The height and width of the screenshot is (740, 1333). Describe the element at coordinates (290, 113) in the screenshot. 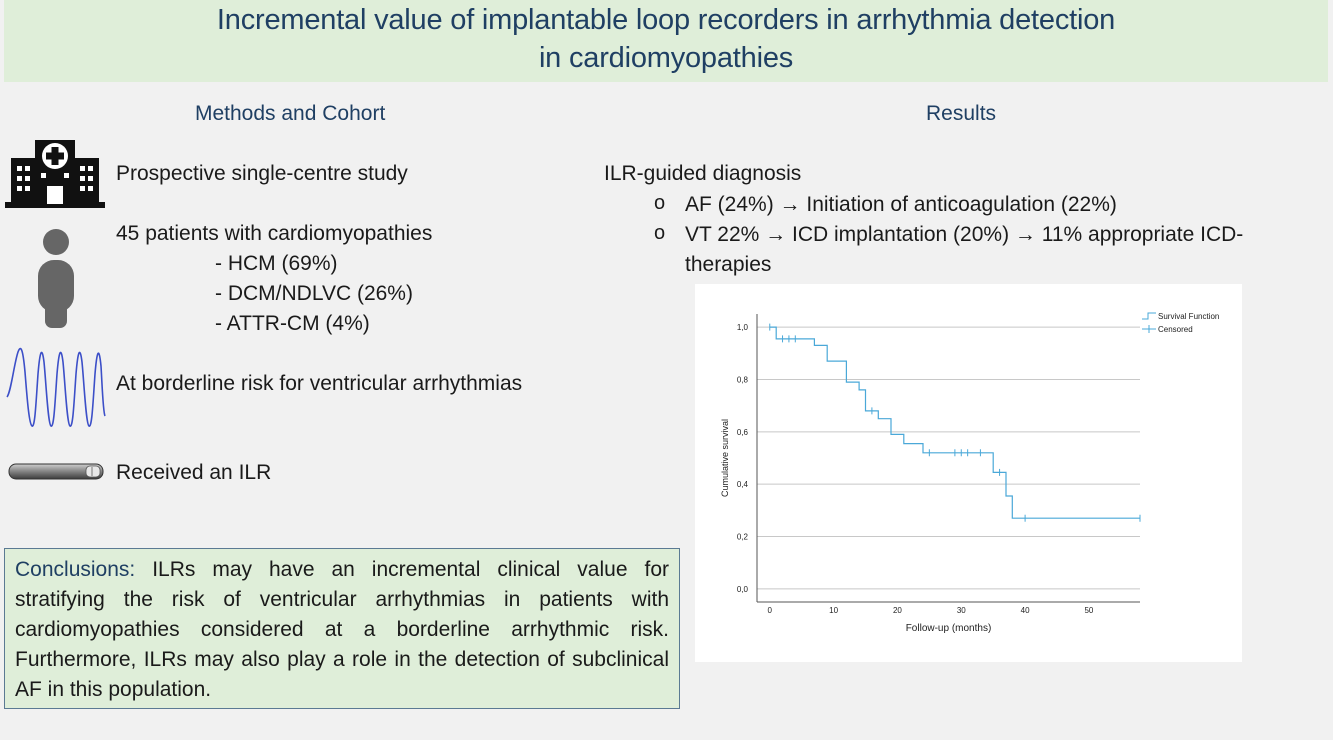

I see `methods-heading: Methods and Cohort` at that location.